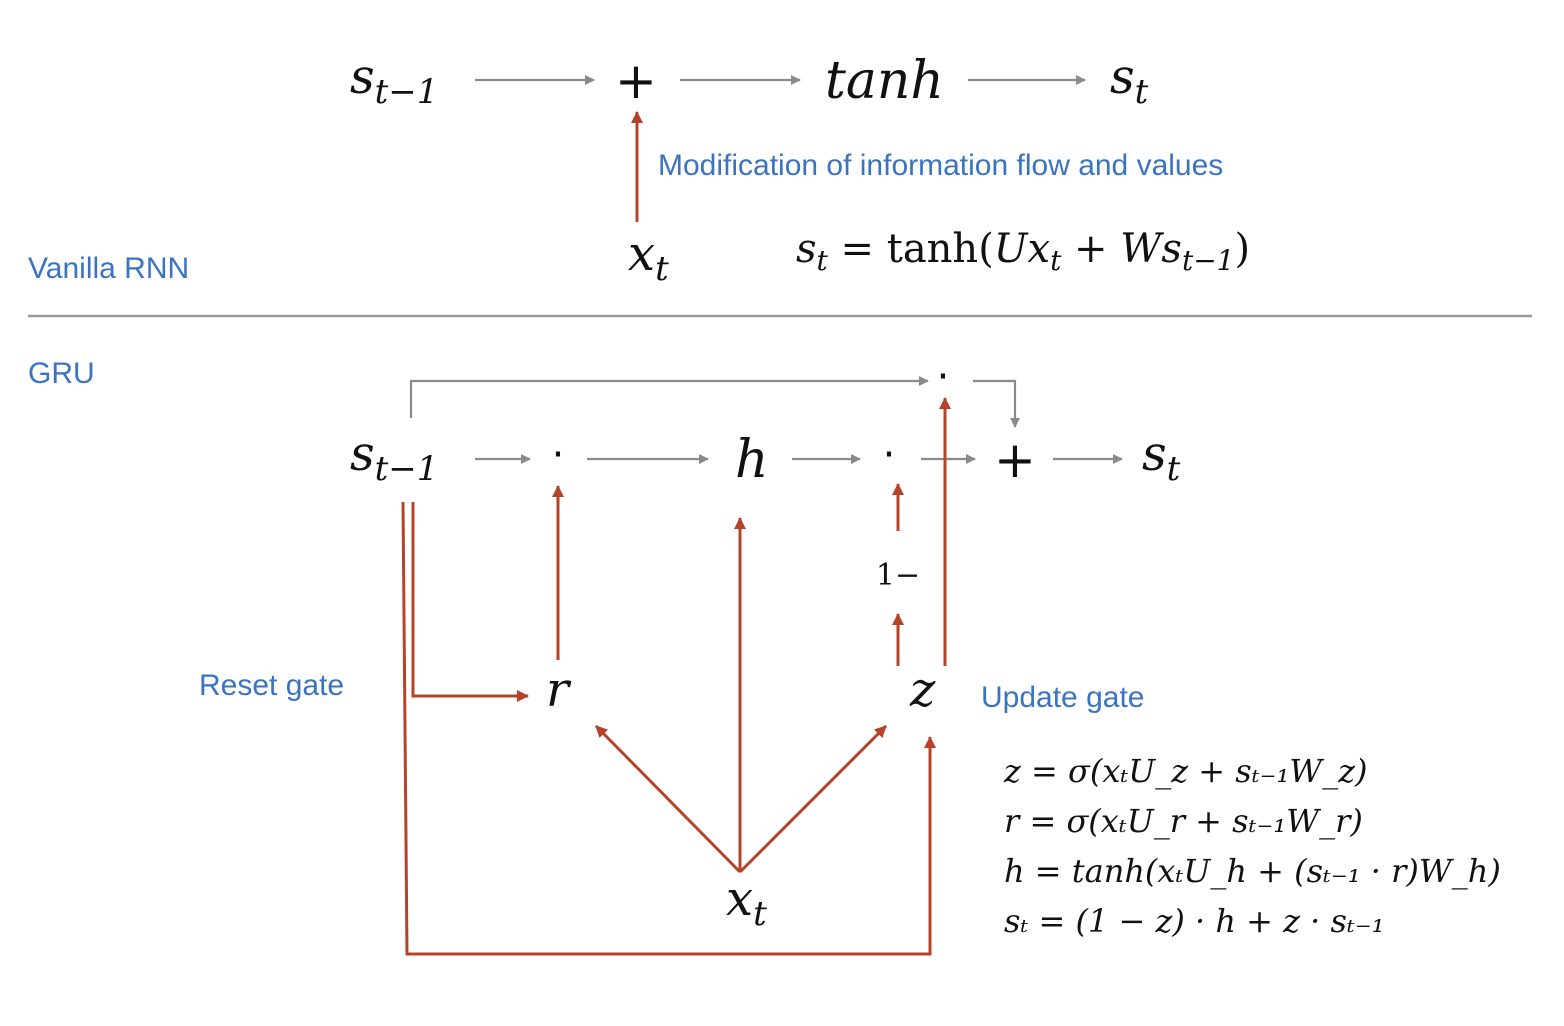 The width and height of the screenshot is (1564, 1026). What do you see at coordinates (1183, 821) in the screenshot?
I see `gru-equation-r: r = σ(xₜU_r + sₜ₋₁W_r)` at bounding box center [1183, 821].